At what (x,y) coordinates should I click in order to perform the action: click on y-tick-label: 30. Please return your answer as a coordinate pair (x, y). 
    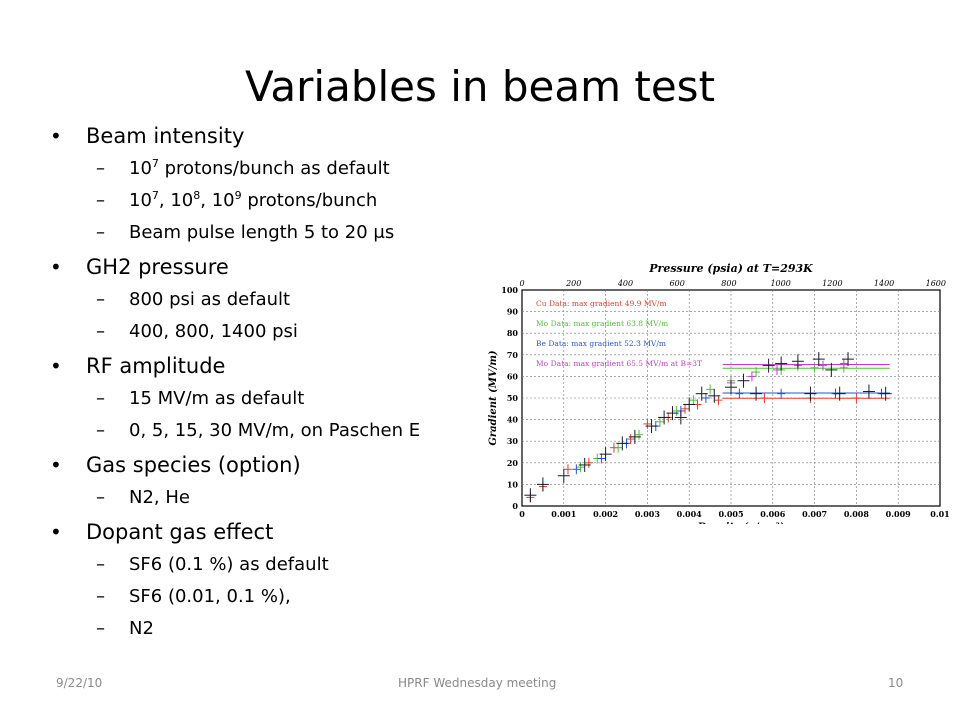
    Looking at the image, I should click on (513, 441).